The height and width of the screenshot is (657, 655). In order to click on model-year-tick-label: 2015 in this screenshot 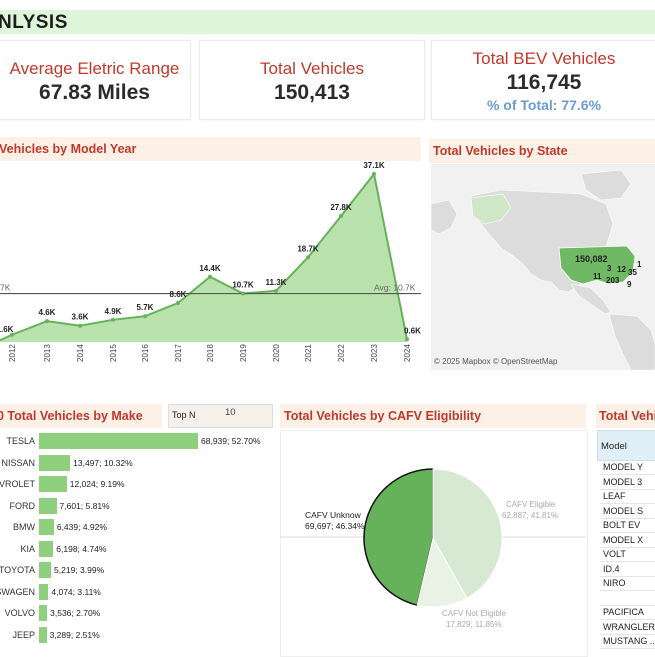, I will do `click(113, 353)`.